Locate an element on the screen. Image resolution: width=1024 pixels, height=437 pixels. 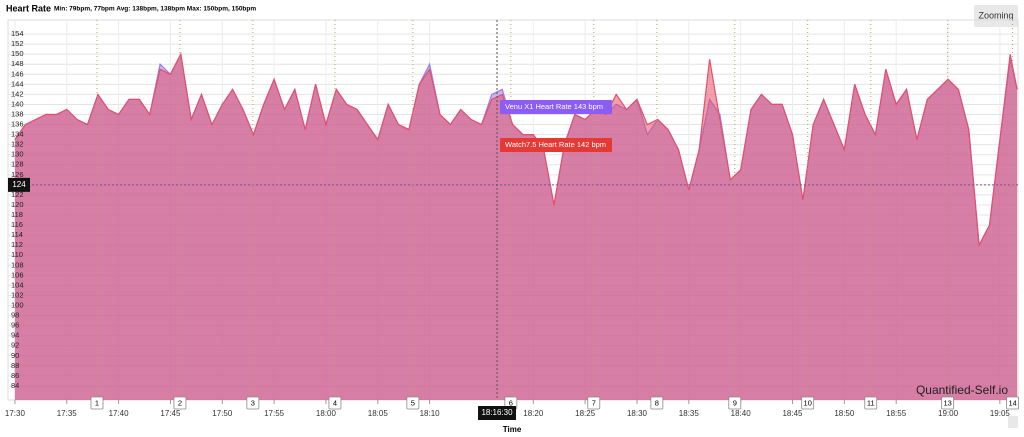
lap-label: 9 is located at coordinates (735, 402).